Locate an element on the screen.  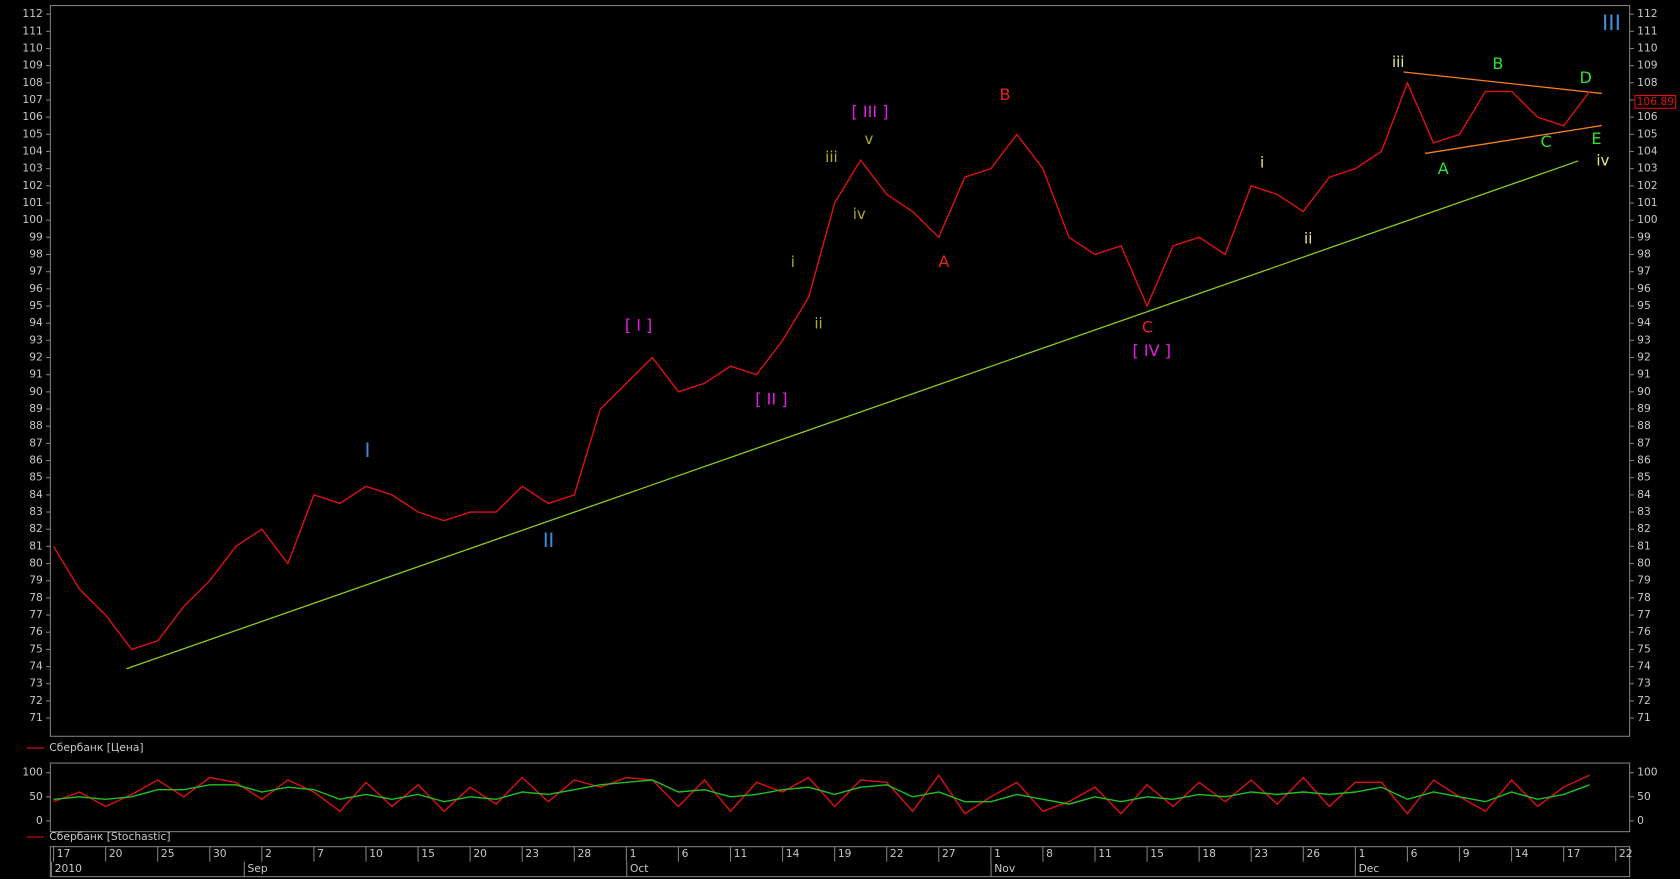
wave-label: C is located at coordinates (1545, 141).